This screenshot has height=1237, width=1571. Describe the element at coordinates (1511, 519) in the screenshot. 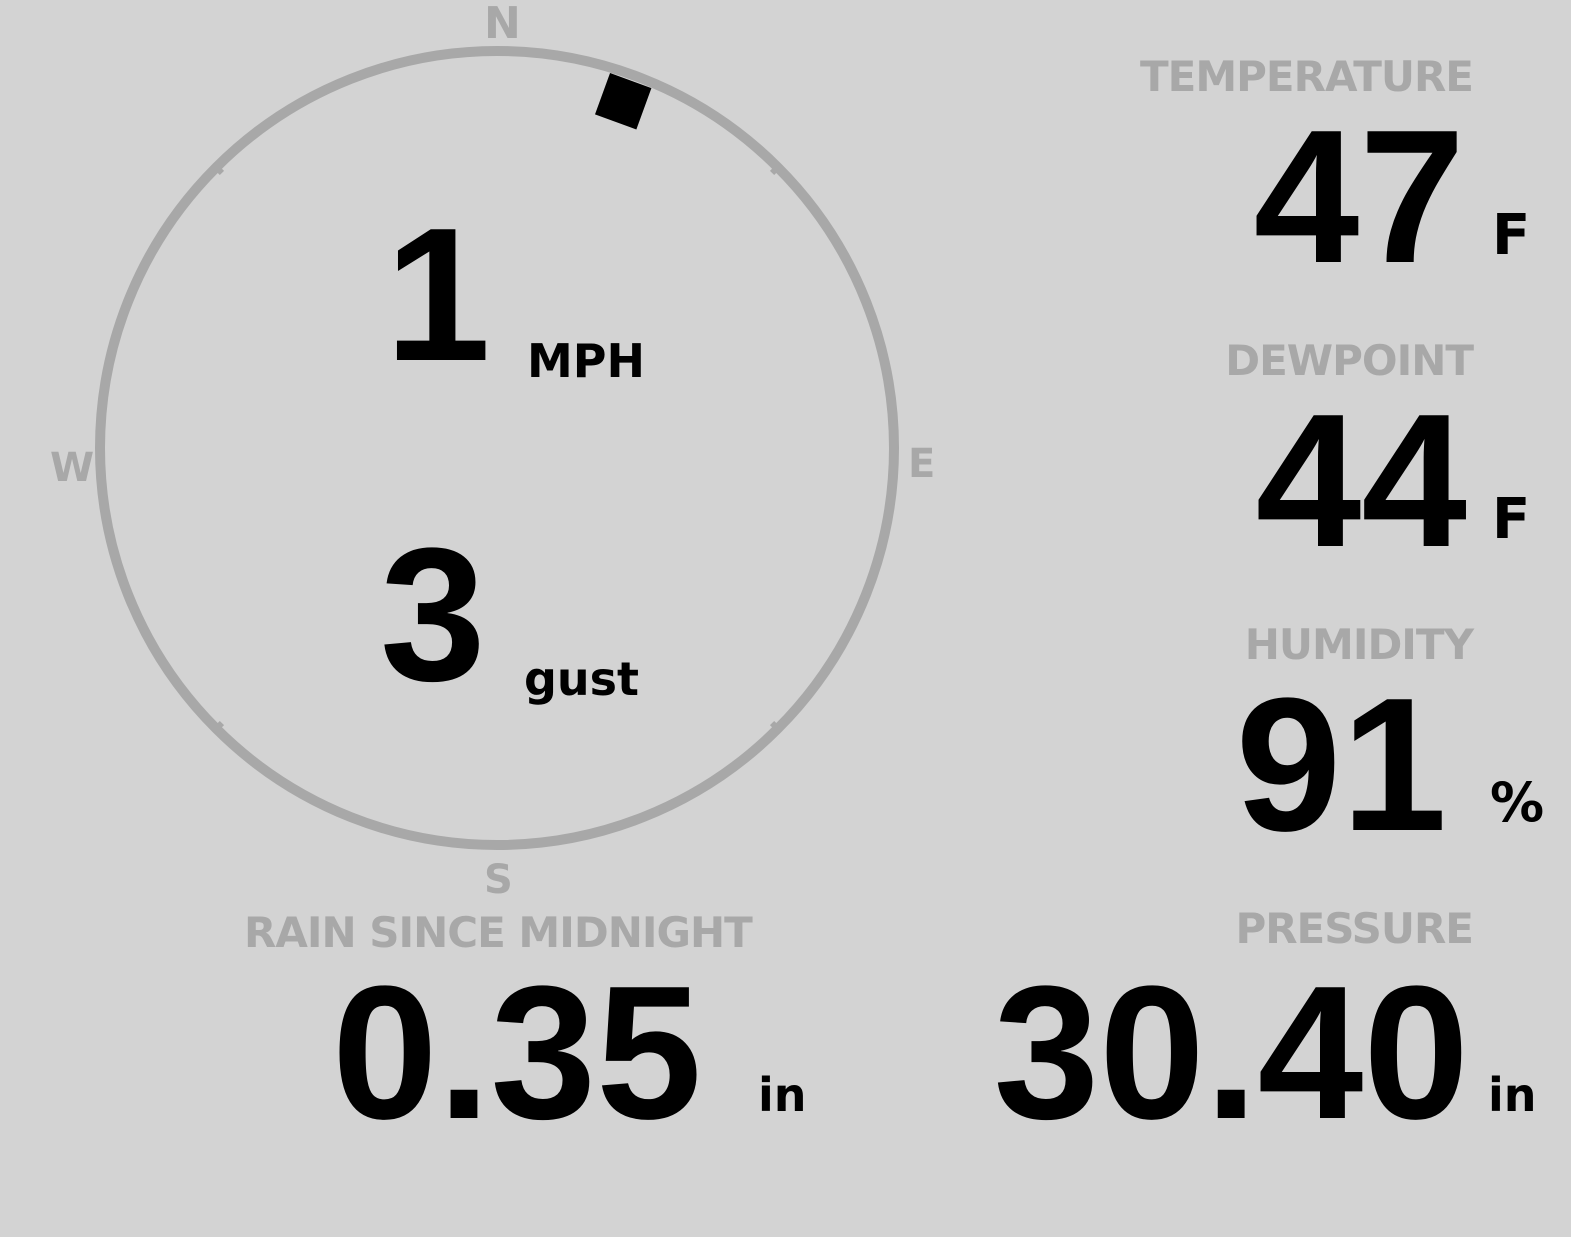

I see `dewpoint-unit: F` at that location.